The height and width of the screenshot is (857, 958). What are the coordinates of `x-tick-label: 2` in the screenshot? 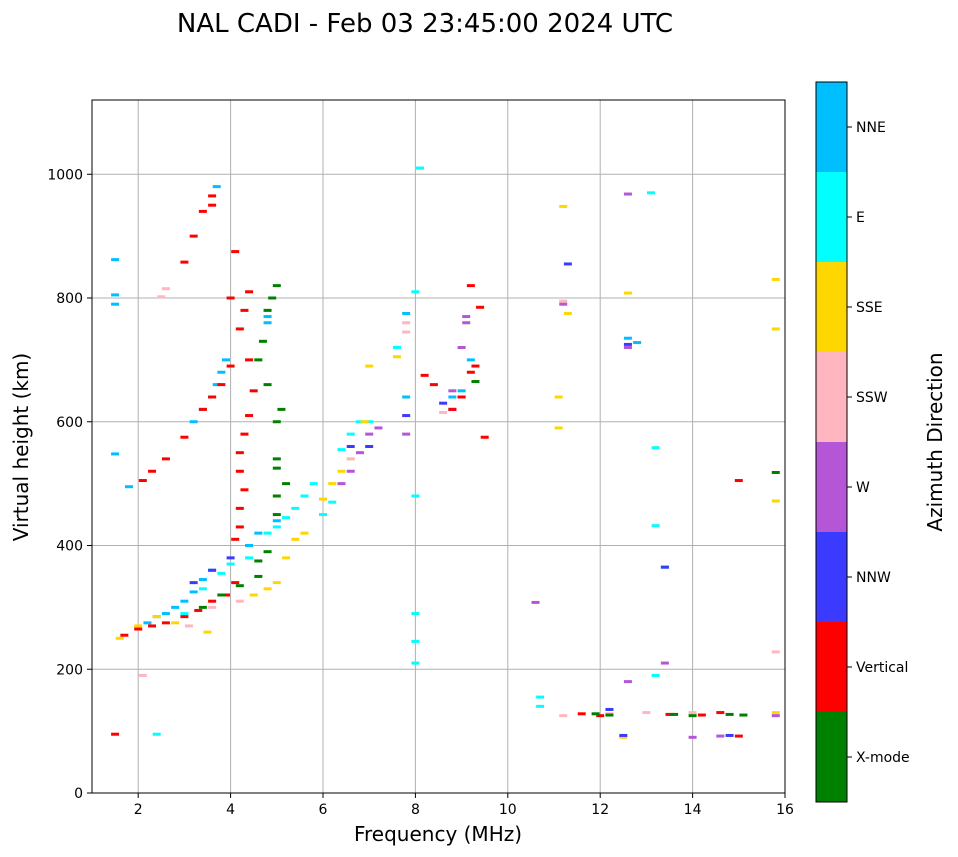 It's located at (138, 810).